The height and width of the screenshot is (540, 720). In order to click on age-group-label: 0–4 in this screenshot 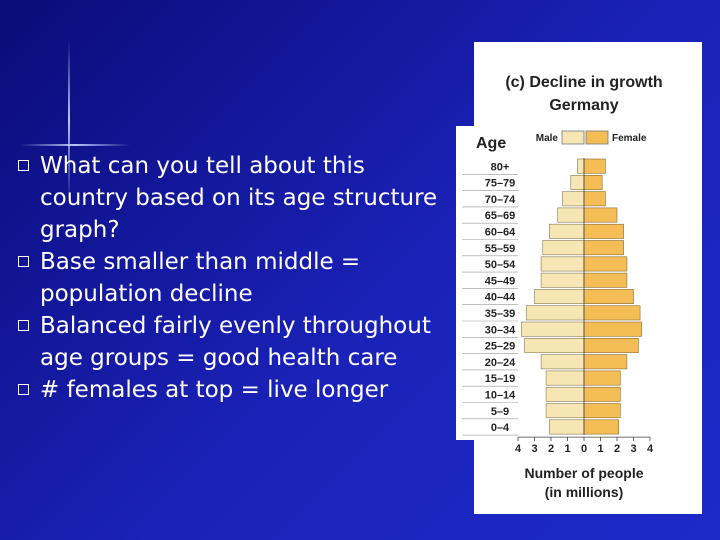, I will do `click(500, 428)`.